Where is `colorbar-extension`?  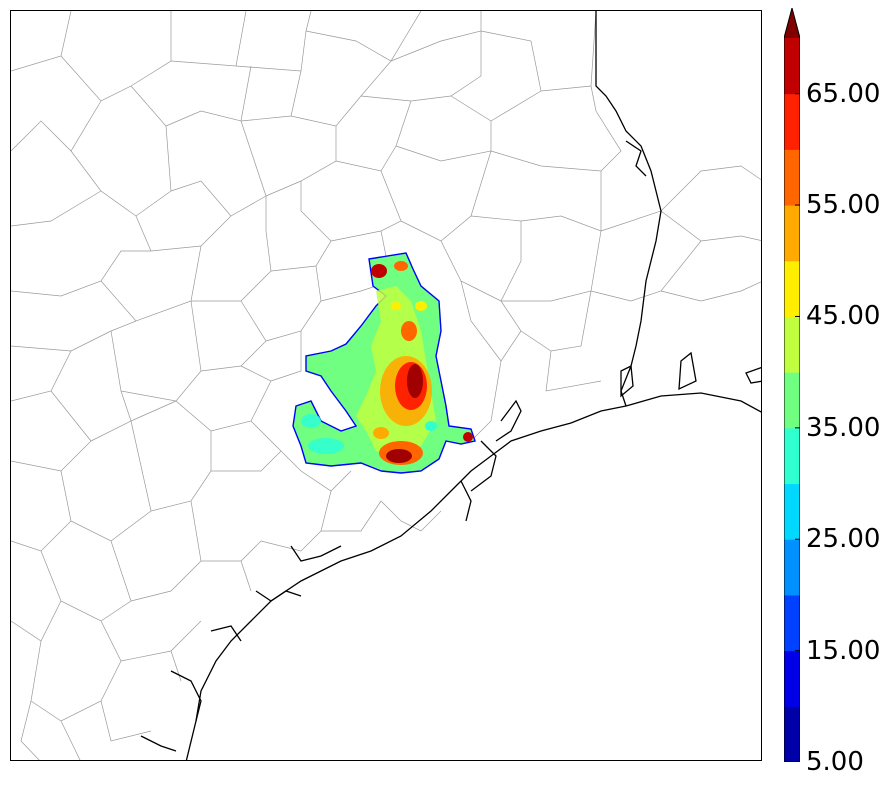
colorbar-extension is located at coordinates (792, 23).